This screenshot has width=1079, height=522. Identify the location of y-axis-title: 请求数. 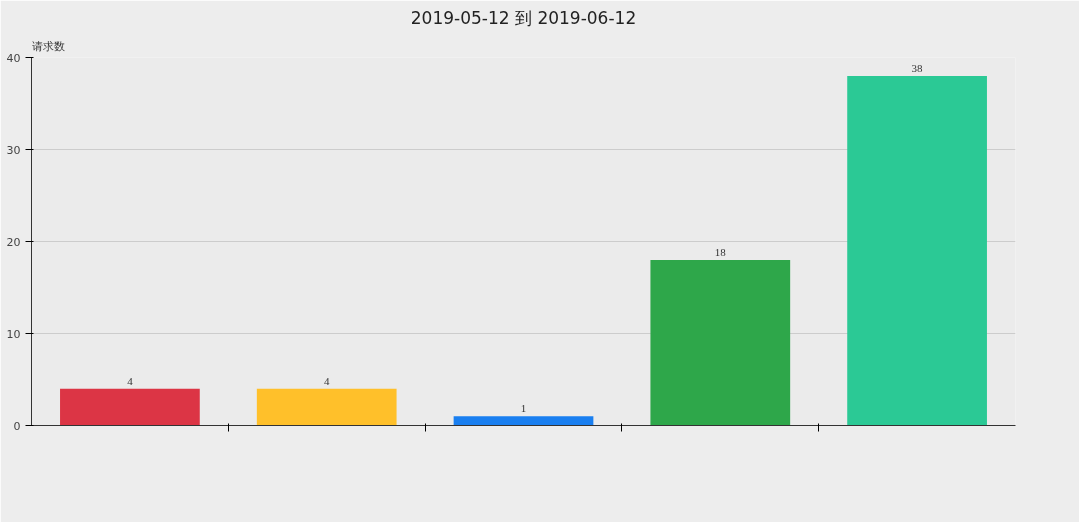
(48, 46).